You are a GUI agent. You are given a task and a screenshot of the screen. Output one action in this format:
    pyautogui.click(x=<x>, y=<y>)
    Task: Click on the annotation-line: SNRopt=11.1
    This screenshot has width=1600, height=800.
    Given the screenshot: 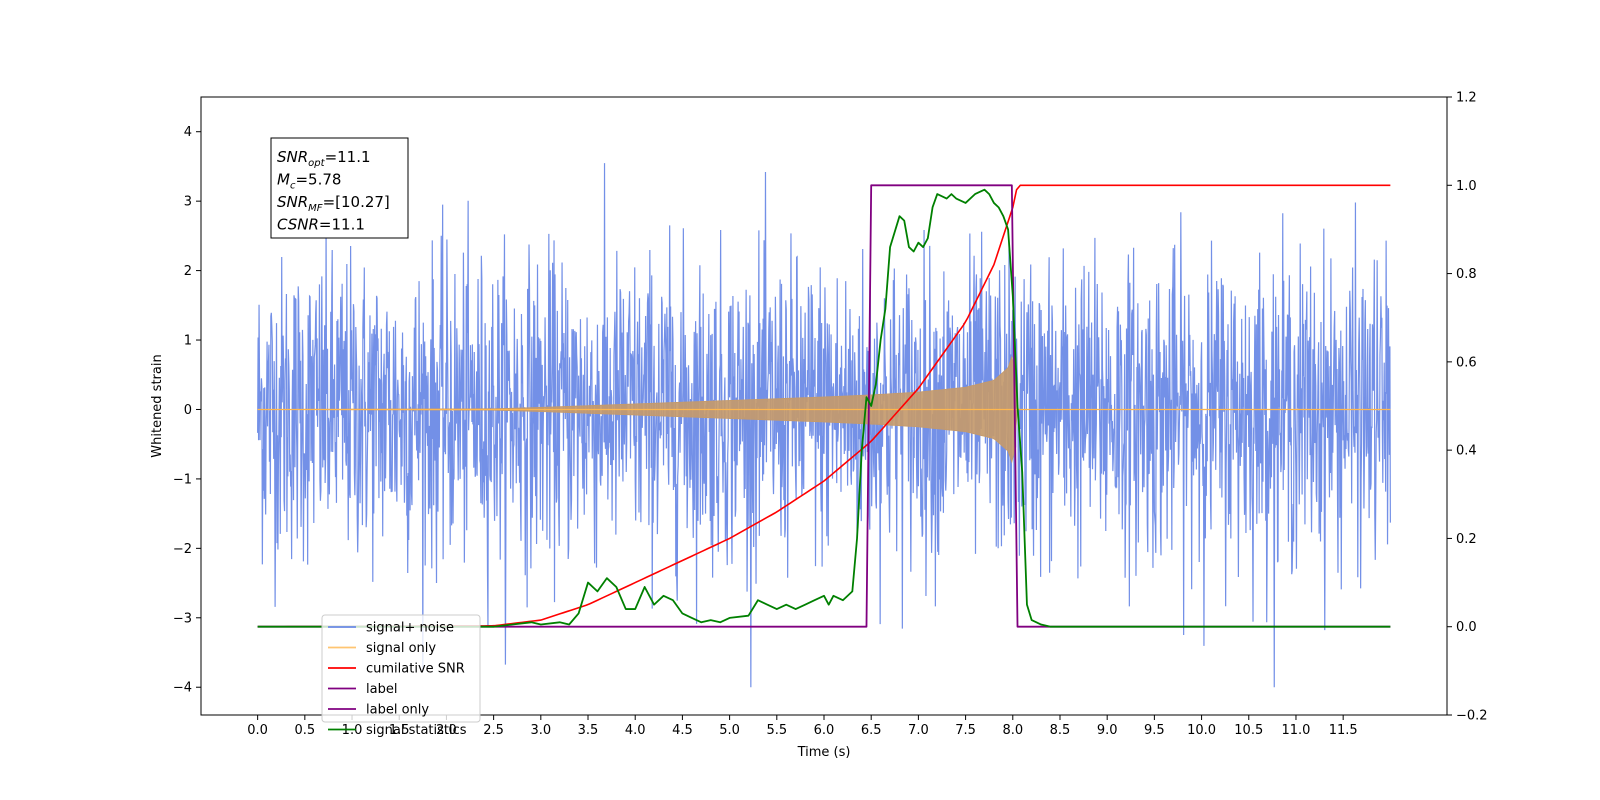 What is the action you would take?
    pyautogui.click(x=324, y=158)
    